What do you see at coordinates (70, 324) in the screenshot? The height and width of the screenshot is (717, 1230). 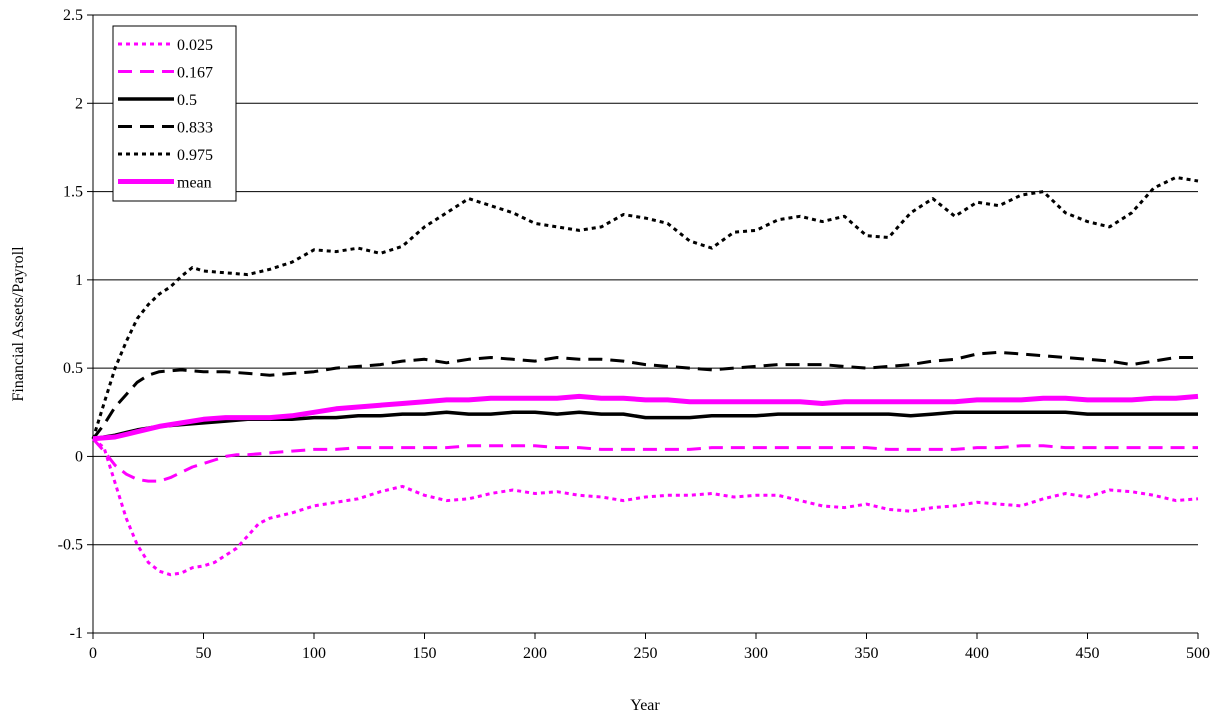 I see `y-tick-labels: -1 -0.5 0 0.5 1 1.5 2 2.5` at bounding box center [70, 324].